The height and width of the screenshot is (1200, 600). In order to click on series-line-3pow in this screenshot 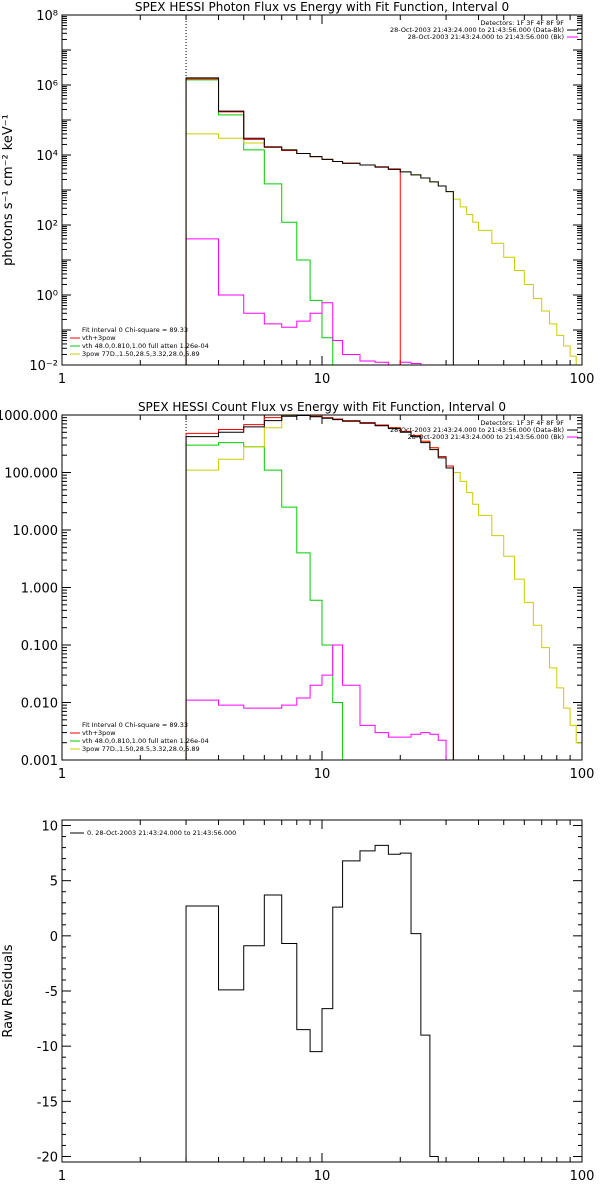, I will do `click(383, 249)`.